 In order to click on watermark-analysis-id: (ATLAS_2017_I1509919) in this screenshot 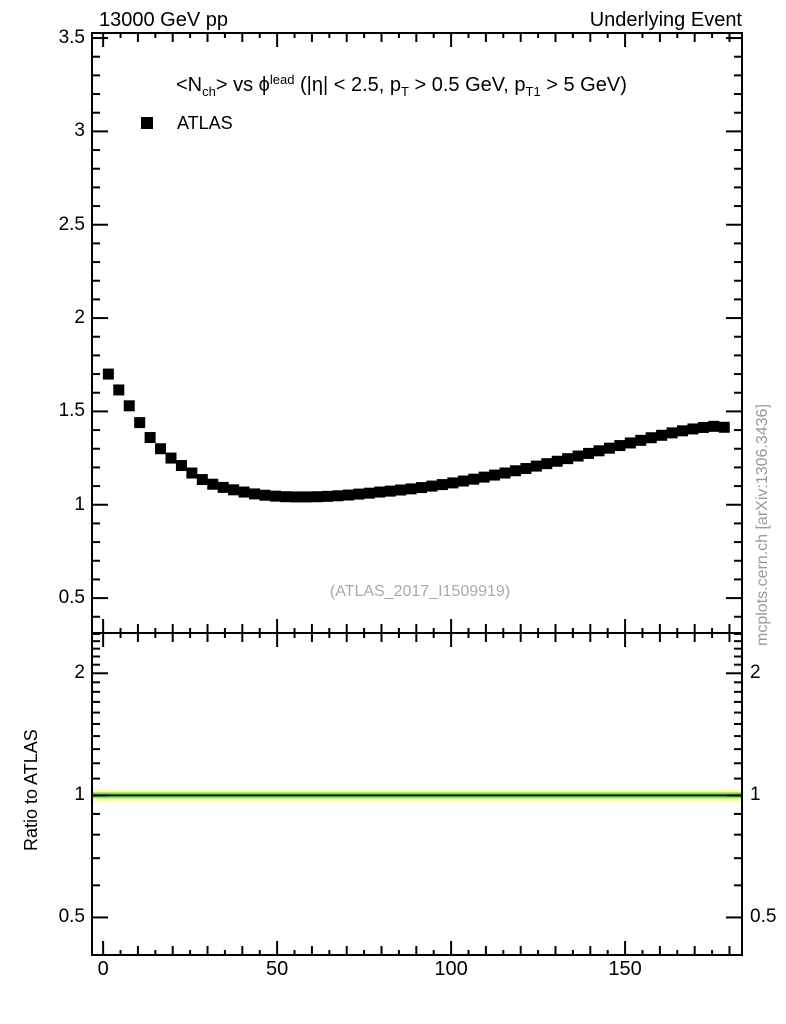, I will do `click(420, 591)`.